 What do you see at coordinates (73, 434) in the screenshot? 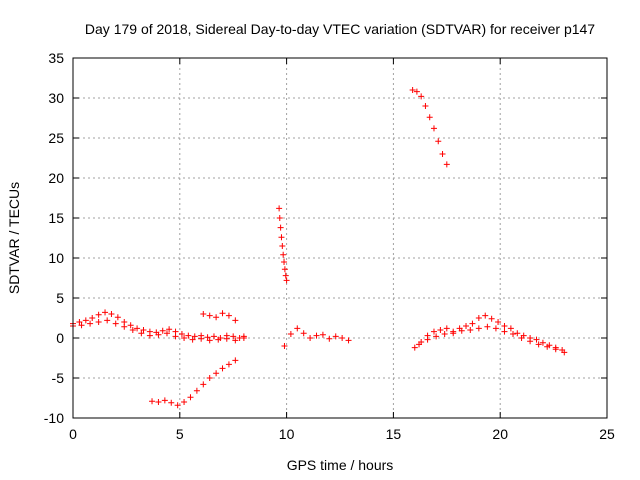
I see `x-tick-label: 0` at bounding box center [73, 434].